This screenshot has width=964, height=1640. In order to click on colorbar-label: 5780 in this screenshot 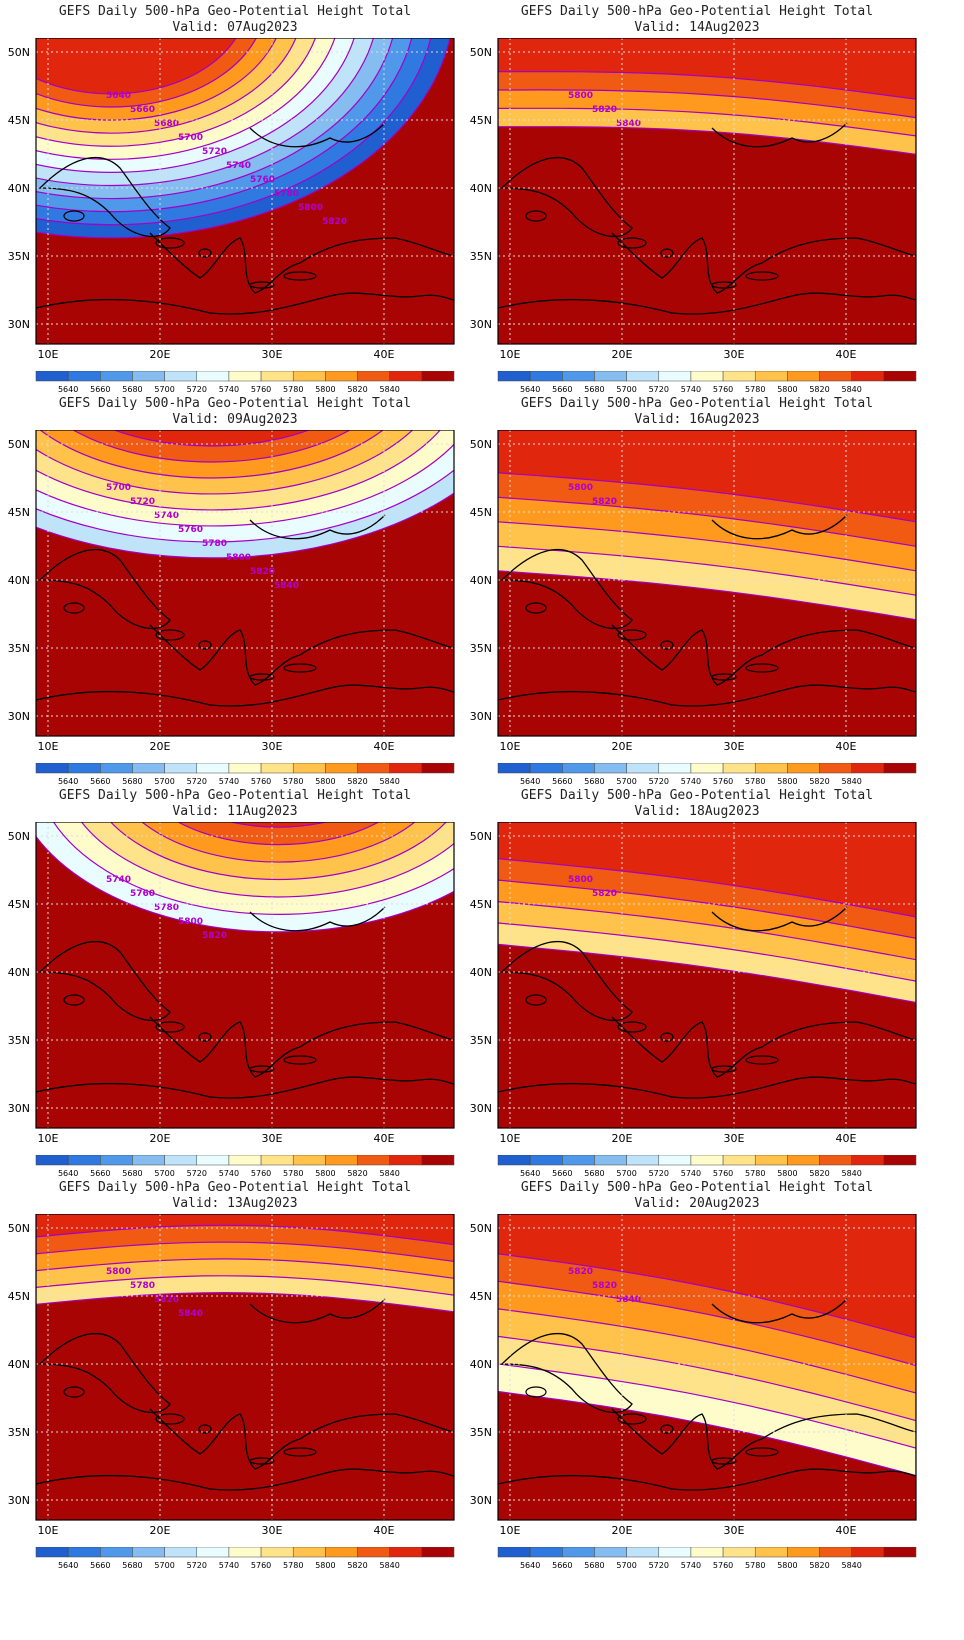, I will do `click(755, 781)`.